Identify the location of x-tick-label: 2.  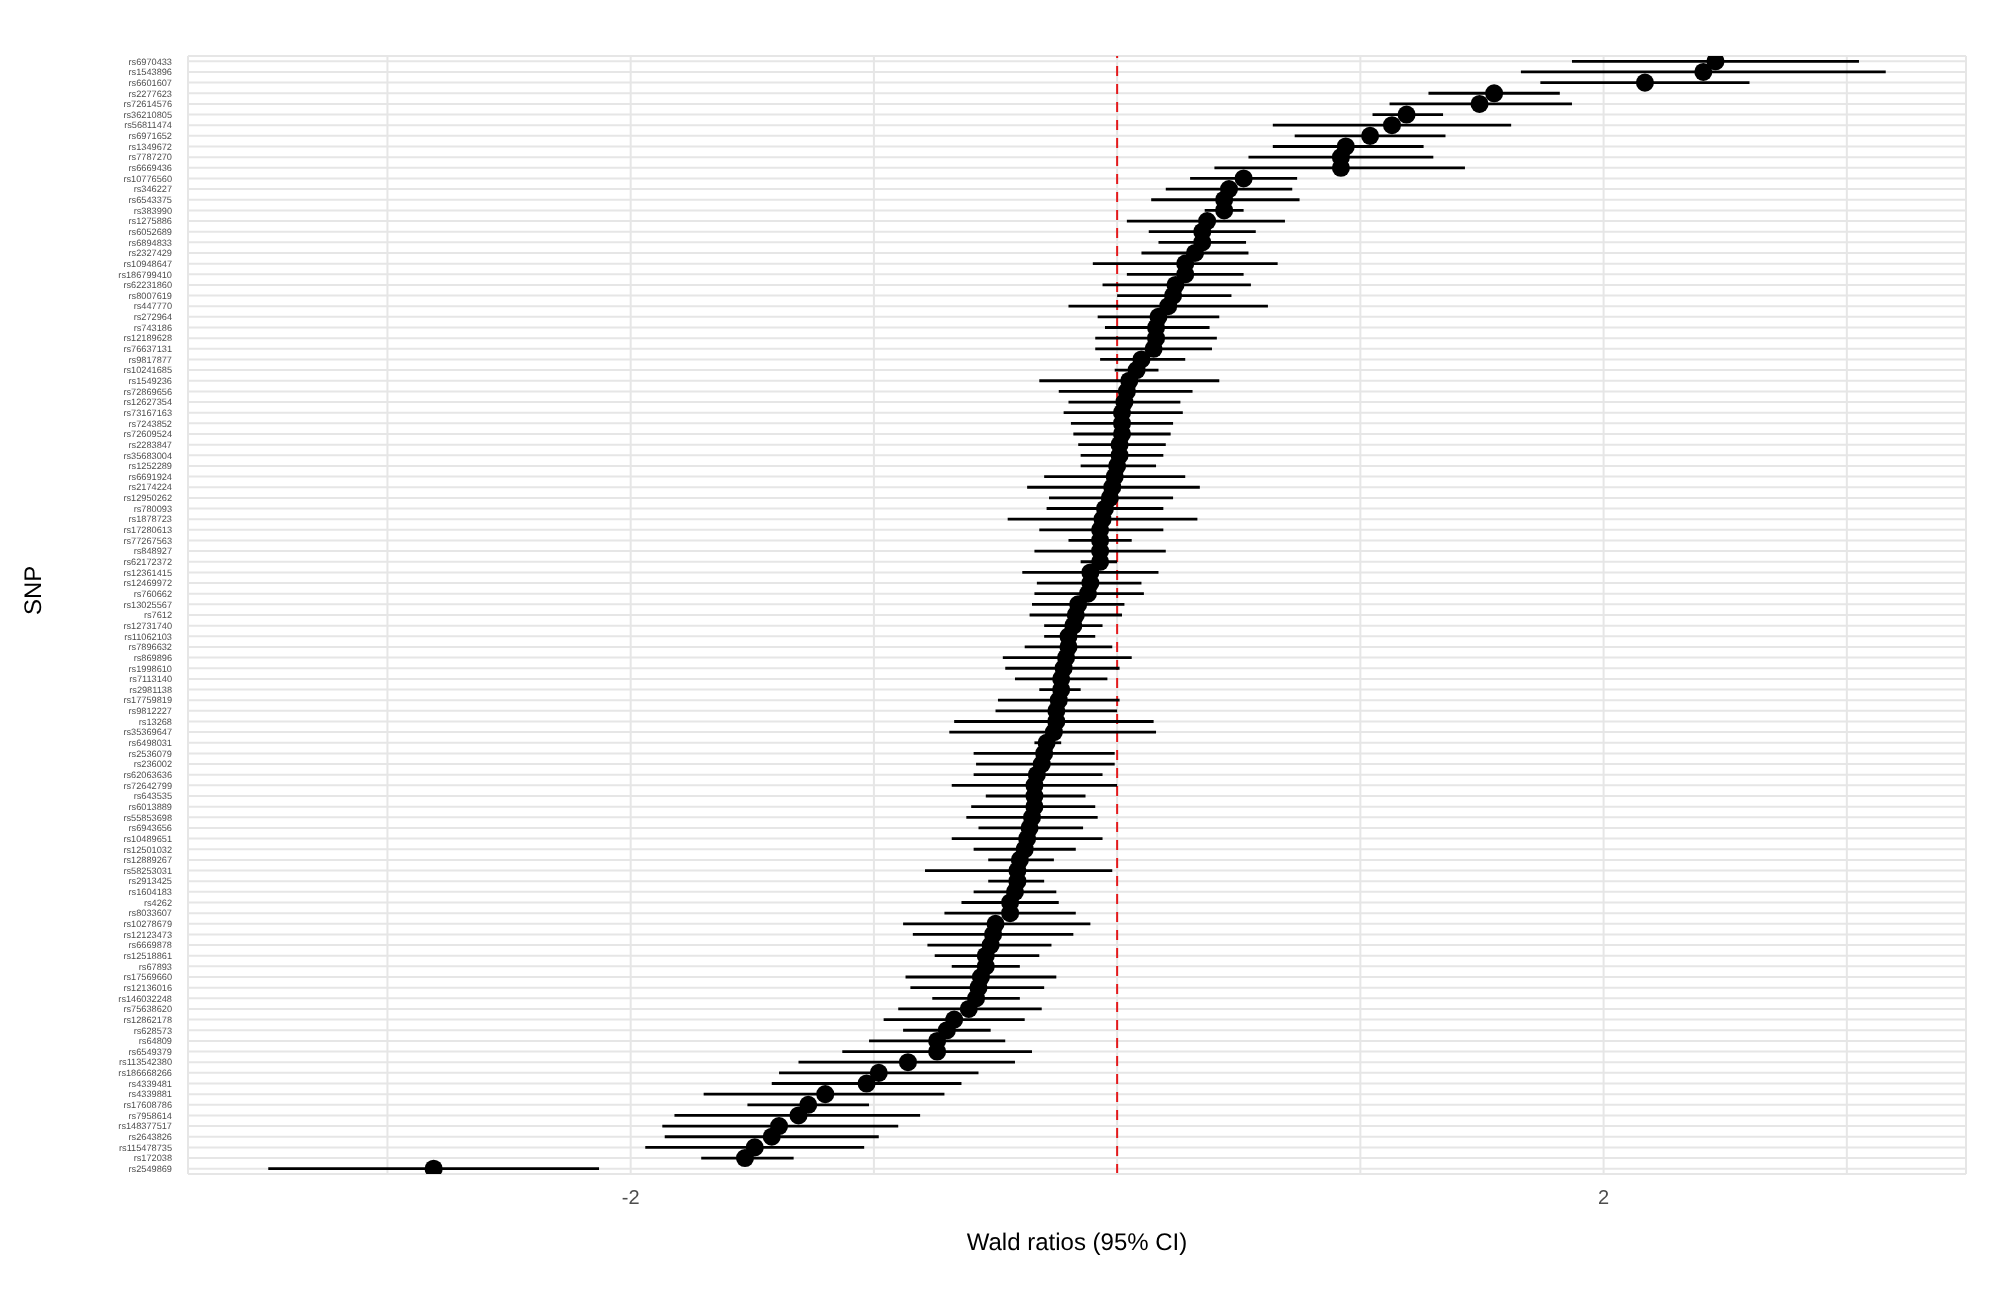
(1604, 1199).